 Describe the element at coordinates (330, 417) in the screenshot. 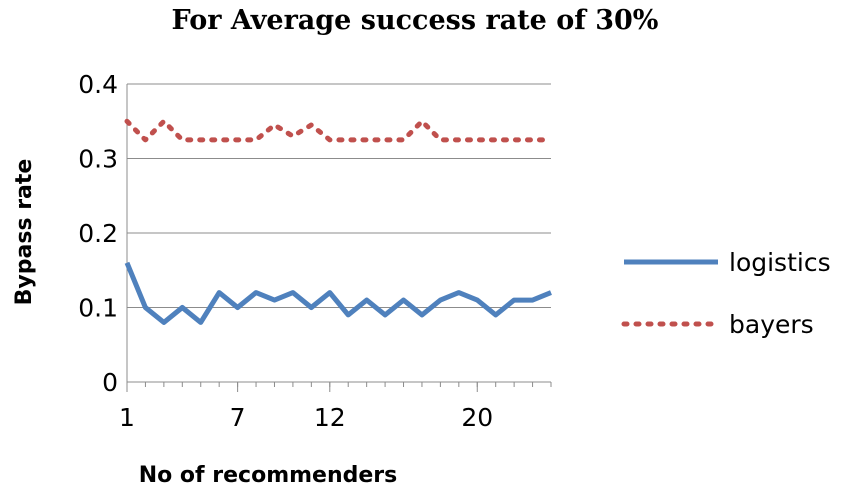

I see `x-tick-label: 12` at that location.